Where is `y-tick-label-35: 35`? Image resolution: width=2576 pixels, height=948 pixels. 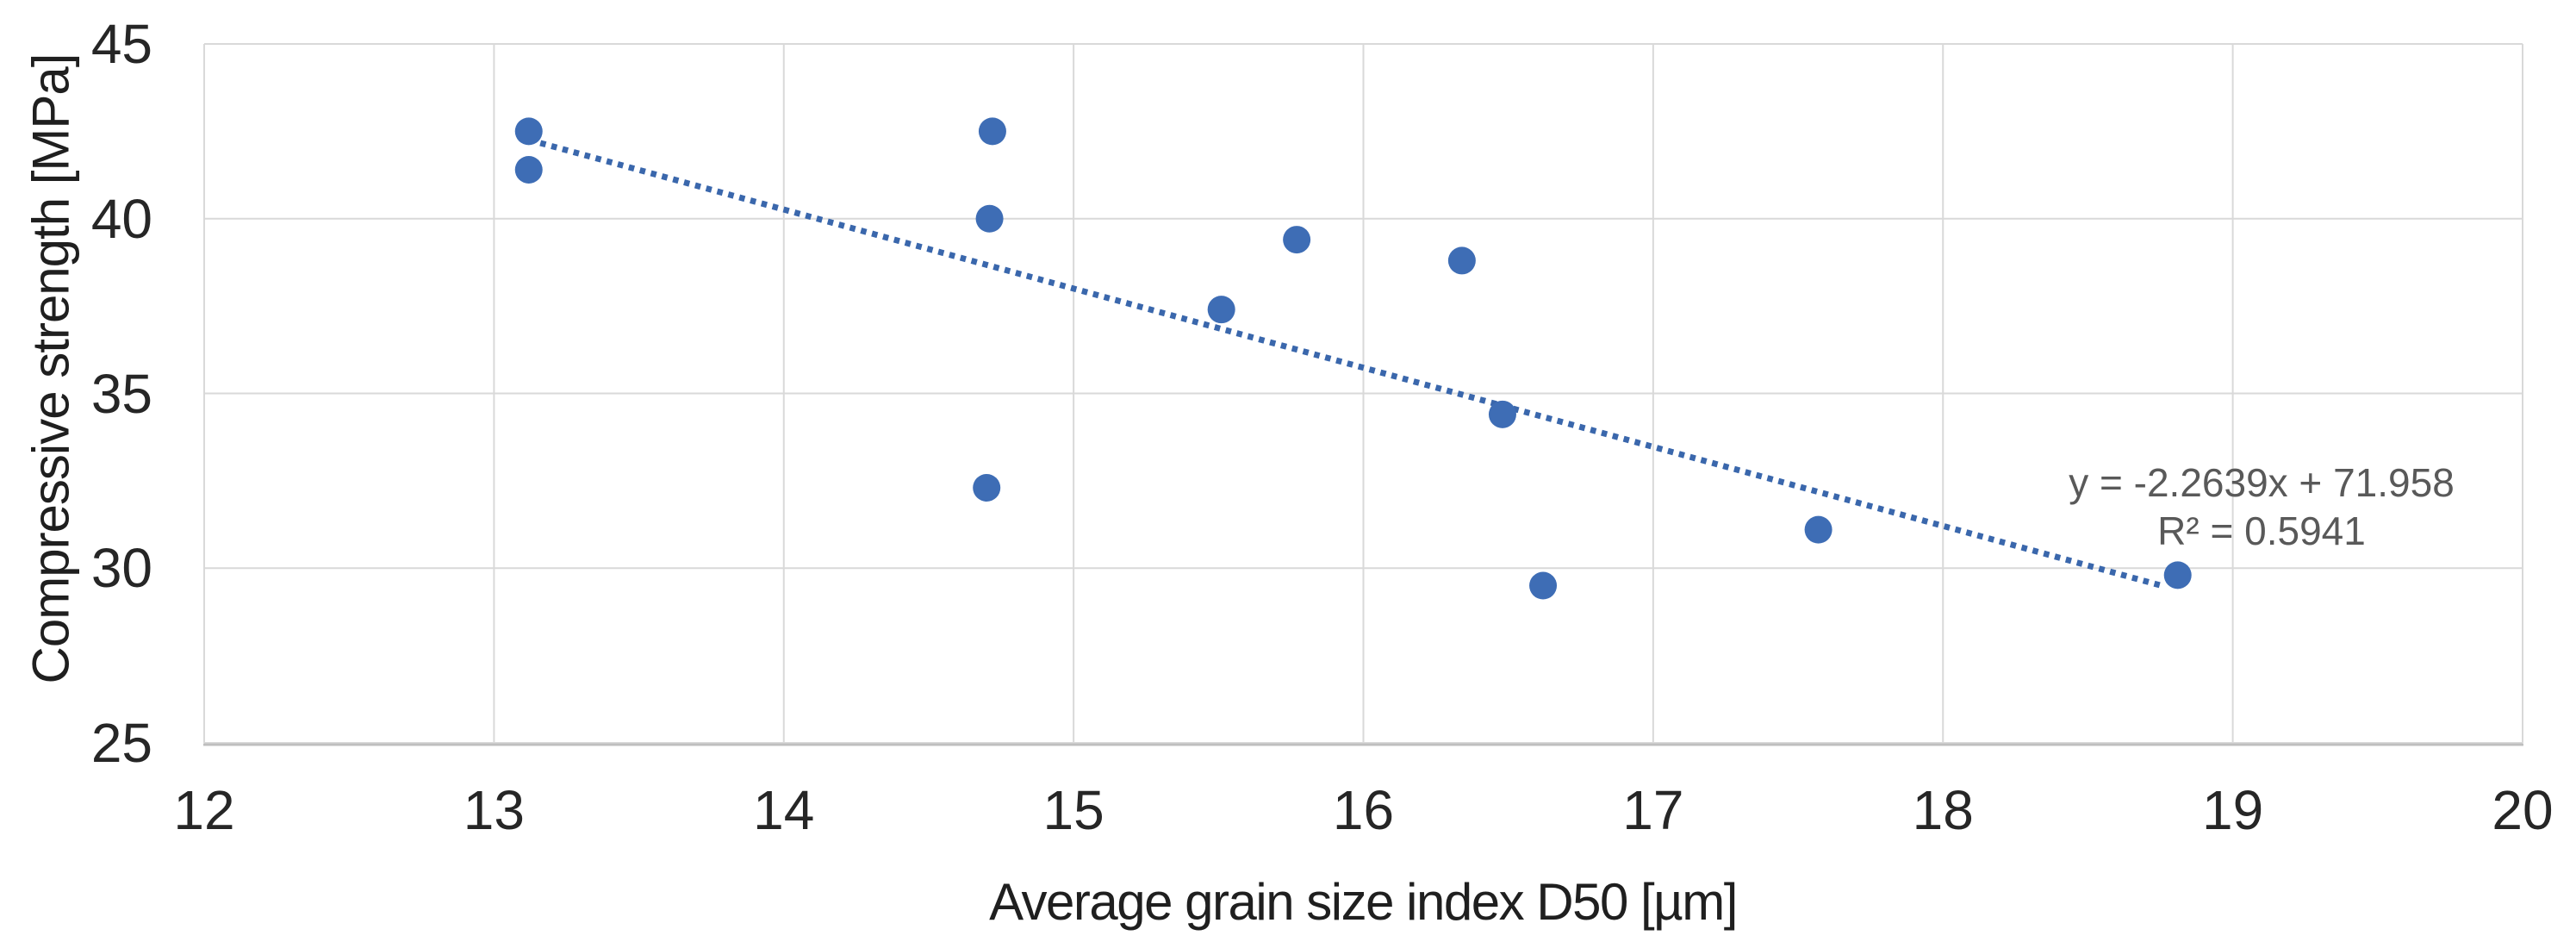
y-tick-label-35: 35 is located at coordinates (121, 393).